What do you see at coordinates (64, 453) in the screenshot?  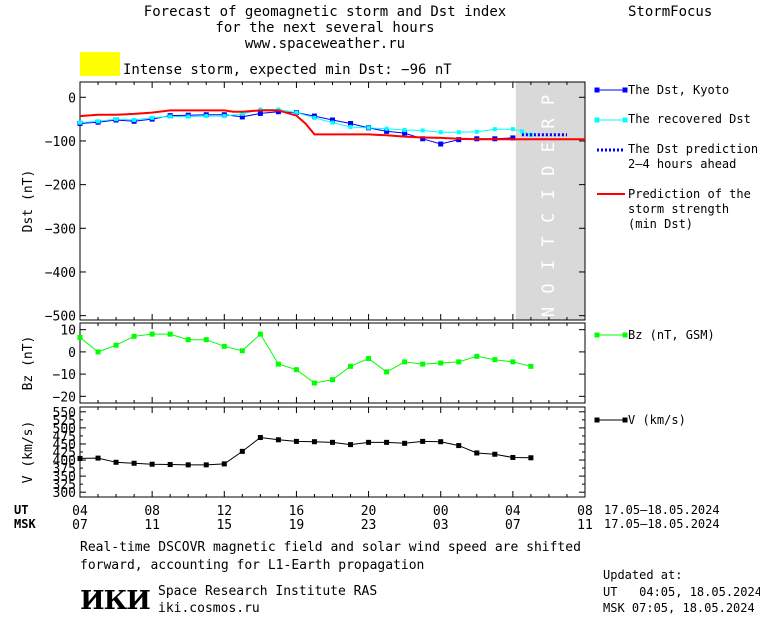 I see `y-tick-label: 425` at bounding box center [64, 453].